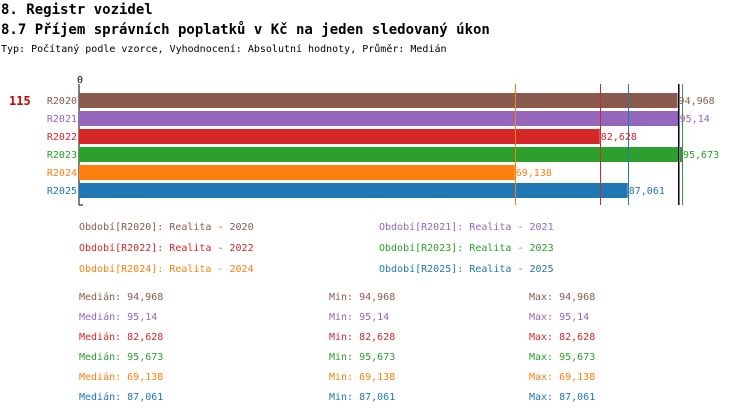 This screenshot has height=416, width=750. What do you see at coordinates (701, 155) in the screenshot?
I see `value-label-r2023: 95,673` at bounding box center [701, 155].